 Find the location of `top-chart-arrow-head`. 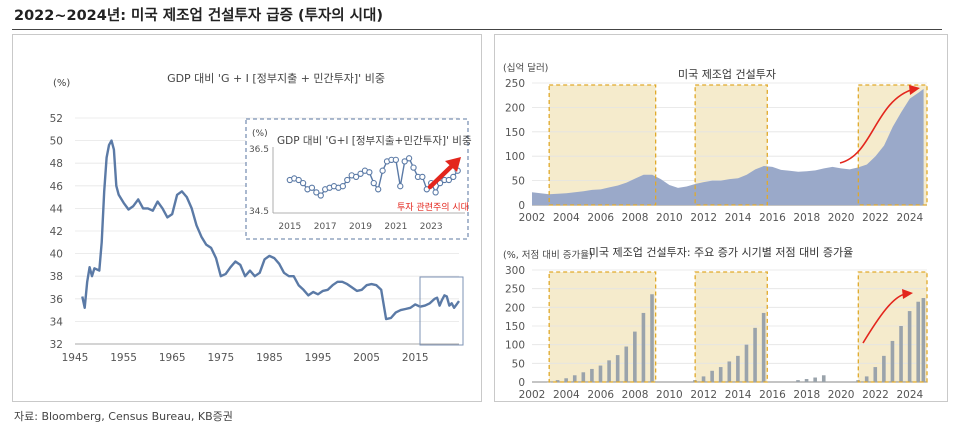

top-chart-arrow-head is located at coordinates (914, 90).